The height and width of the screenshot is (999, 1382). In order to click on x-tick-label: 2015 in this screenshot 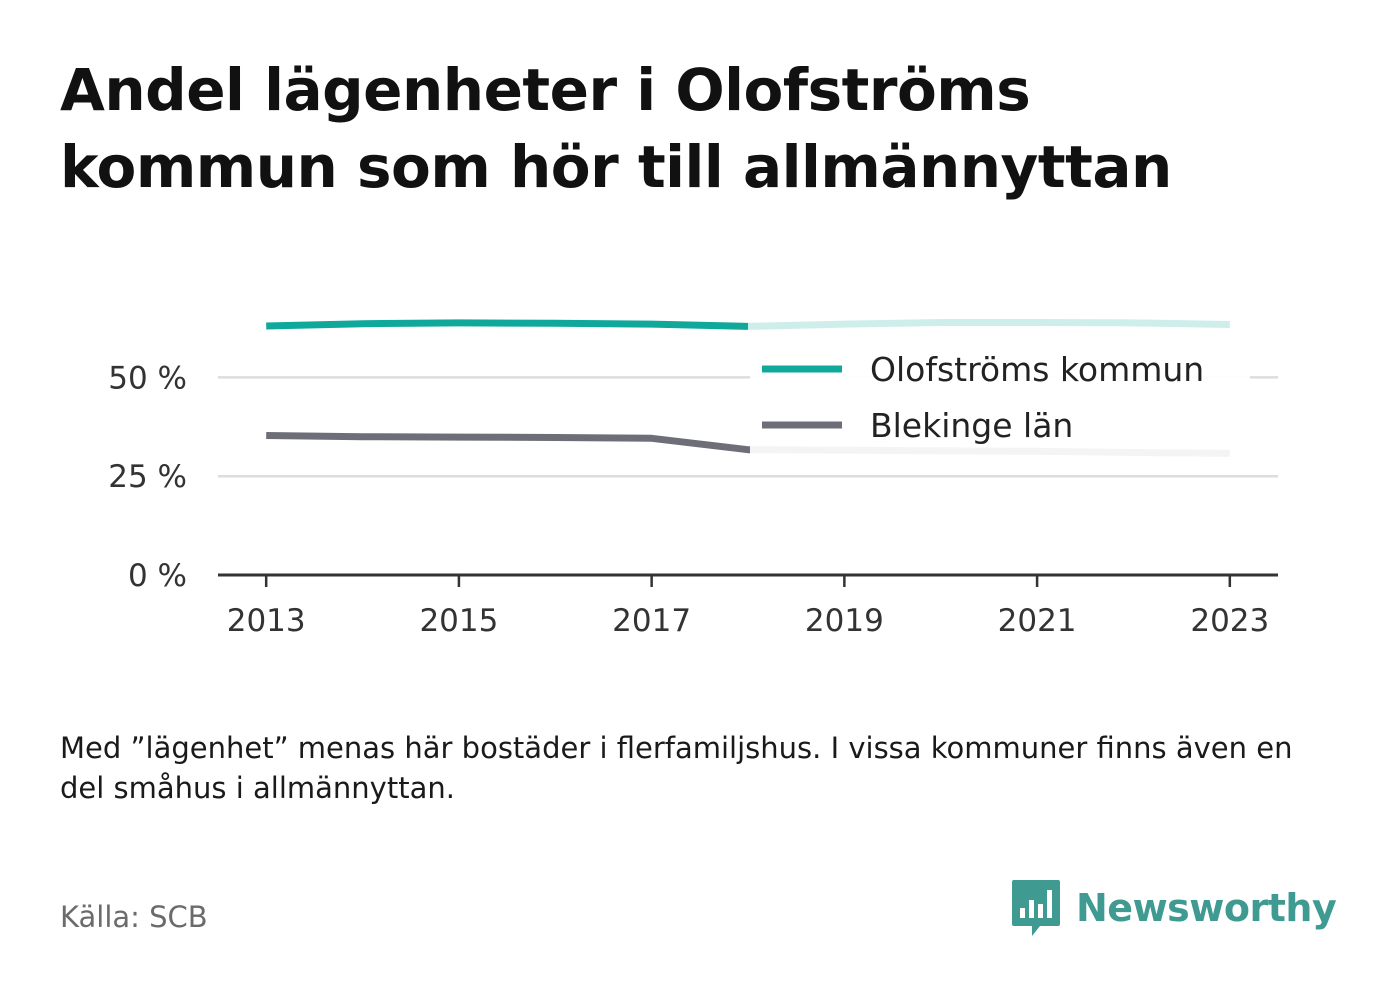, I will do `click(458, 621)`.